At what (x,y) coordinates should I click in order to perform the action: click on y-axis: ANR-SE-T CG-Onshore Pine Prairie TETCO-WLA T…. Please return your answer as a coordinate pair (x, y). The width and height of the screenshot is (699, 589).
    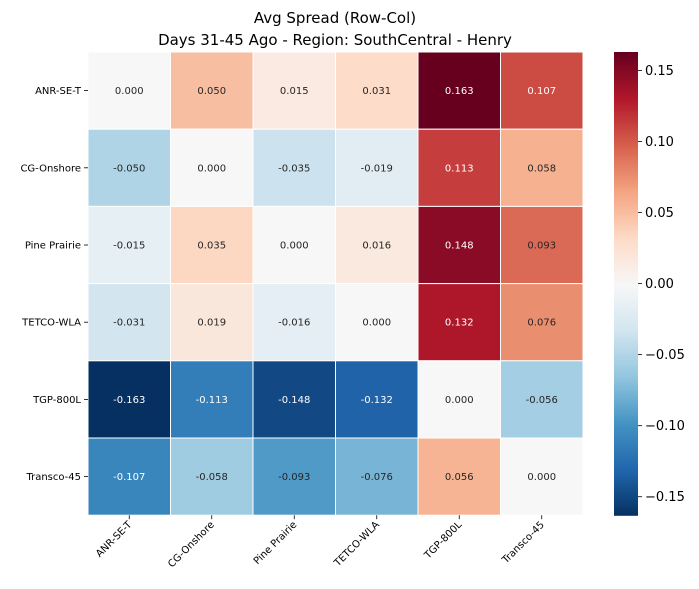
    Looking at the image, I should click on (54, 284).